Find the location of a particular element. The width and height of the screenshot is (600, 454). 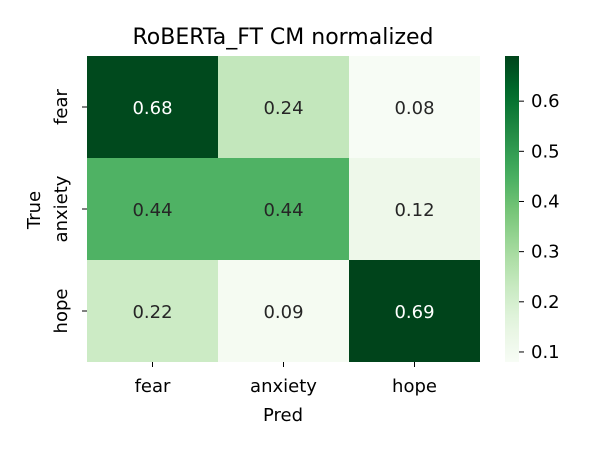

x-axis-label: Pred is located at coordinates (283, 415).